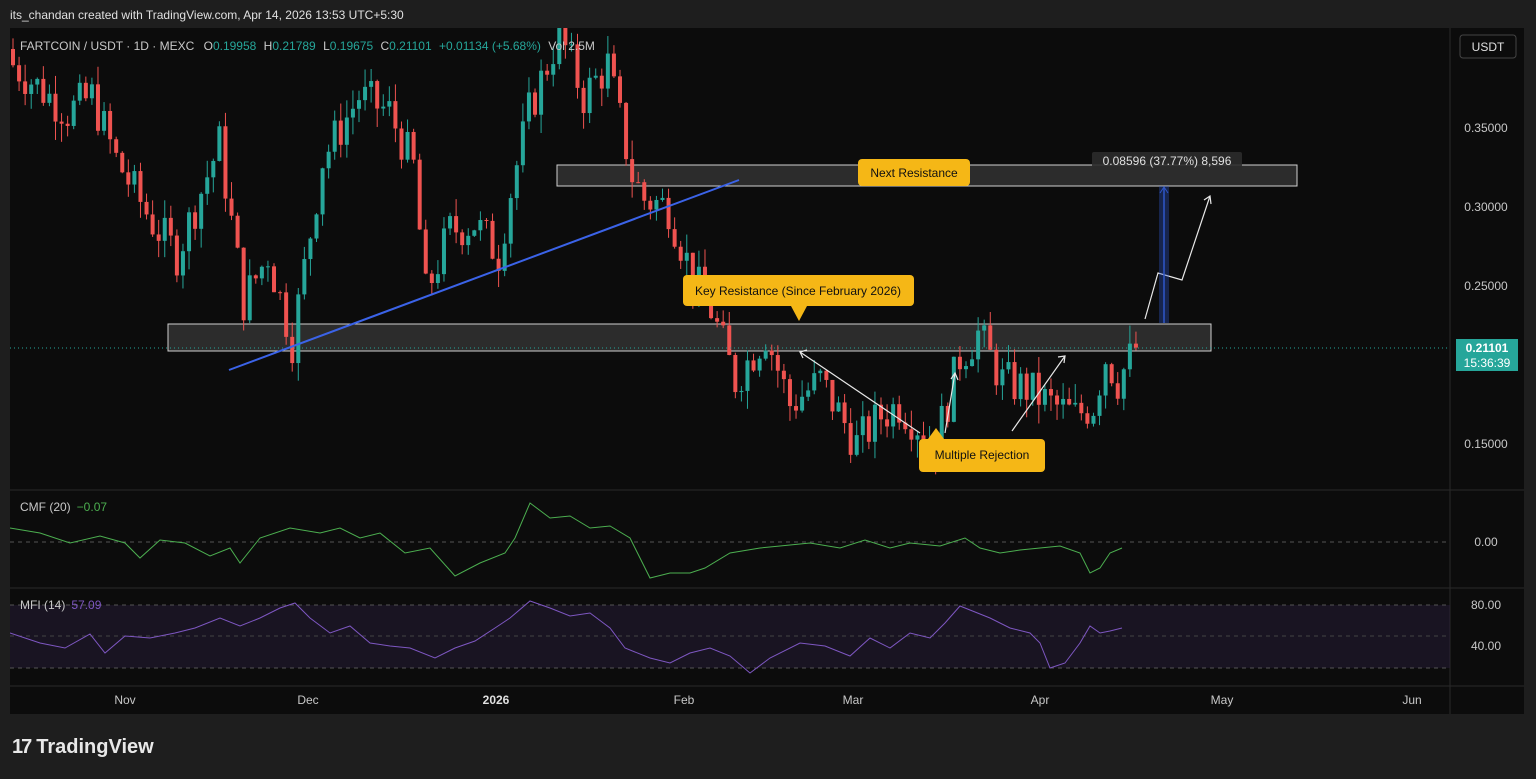 This screenshot has width=1536, height=779. What do you see at coordinates (798, 298) in the screenshot?
I see `key-resistance-callout: Key Resistance (Since February 2026)` at bounding box center [798, 298].